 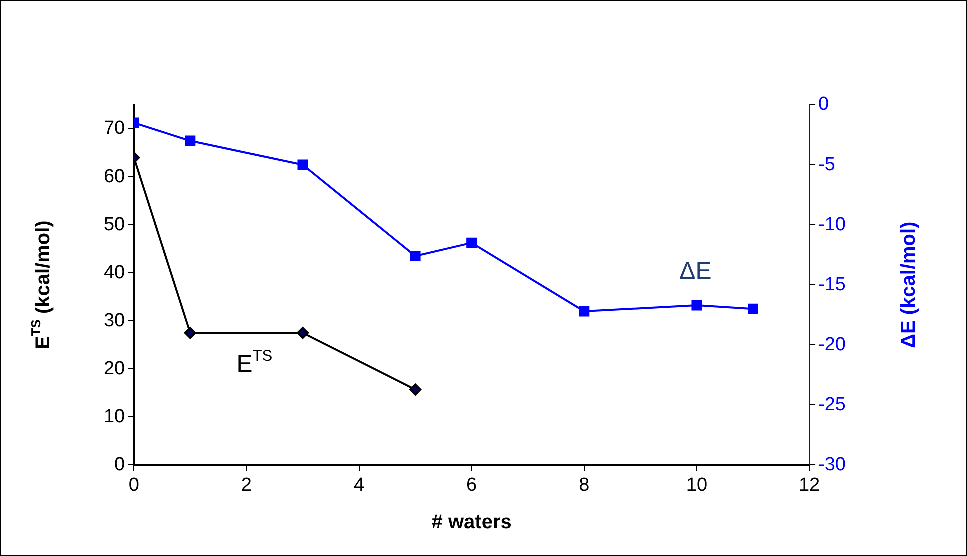 I want to click on y2-tick-label: -10, so click(x=832, y=225).